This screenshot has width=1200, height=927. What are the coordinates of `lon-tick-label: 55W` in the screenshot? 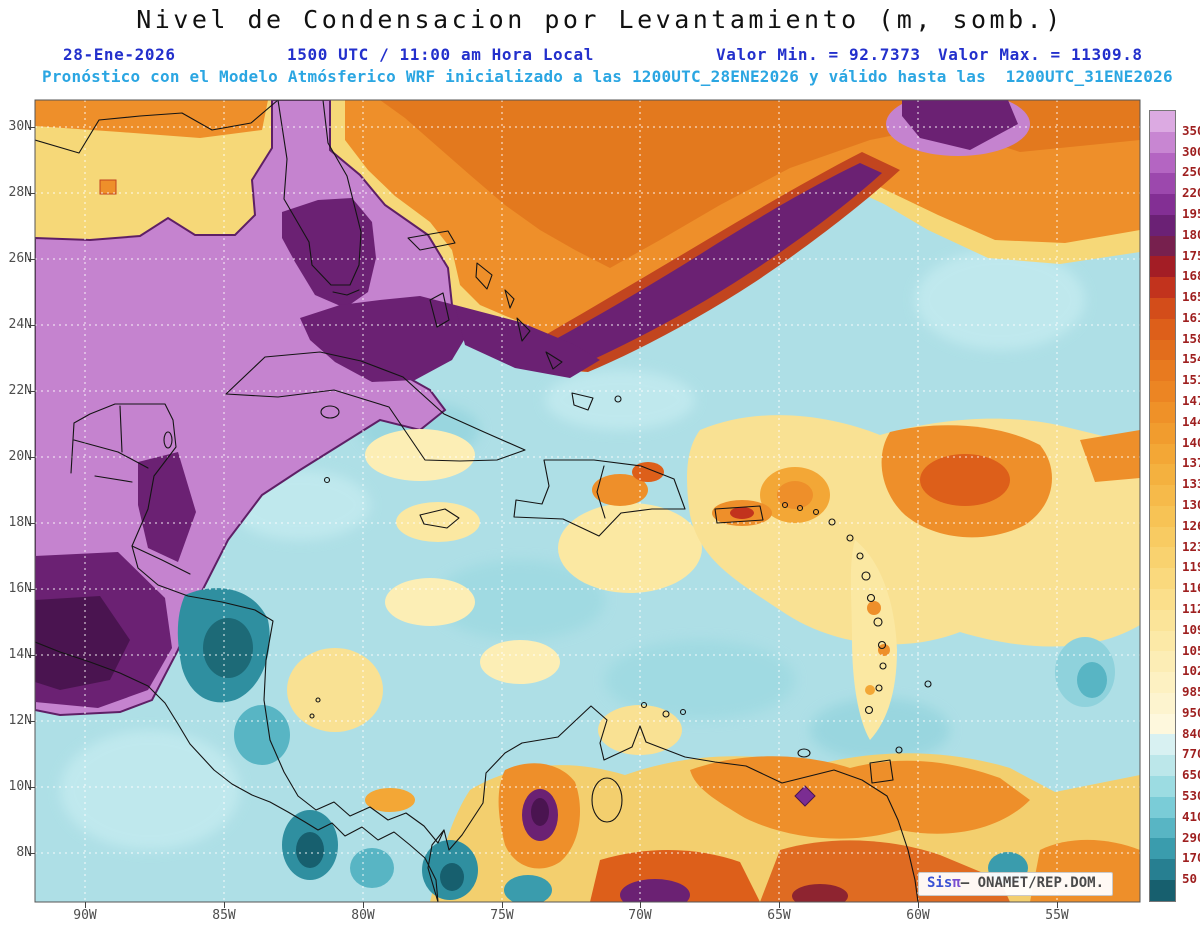 It's located at (1057, 915).